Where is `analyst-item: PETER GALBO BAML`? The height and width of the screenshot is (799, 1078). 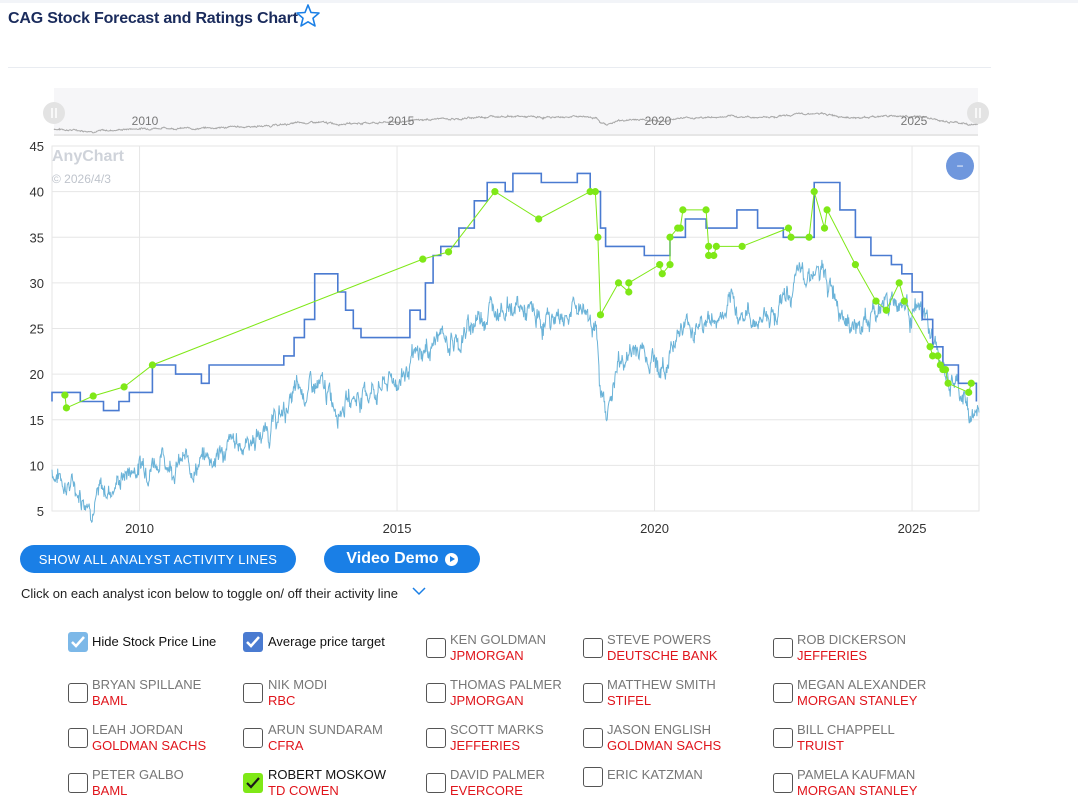
analyst-item: PETER GALBO BAML is located at coordinates (138, 782).